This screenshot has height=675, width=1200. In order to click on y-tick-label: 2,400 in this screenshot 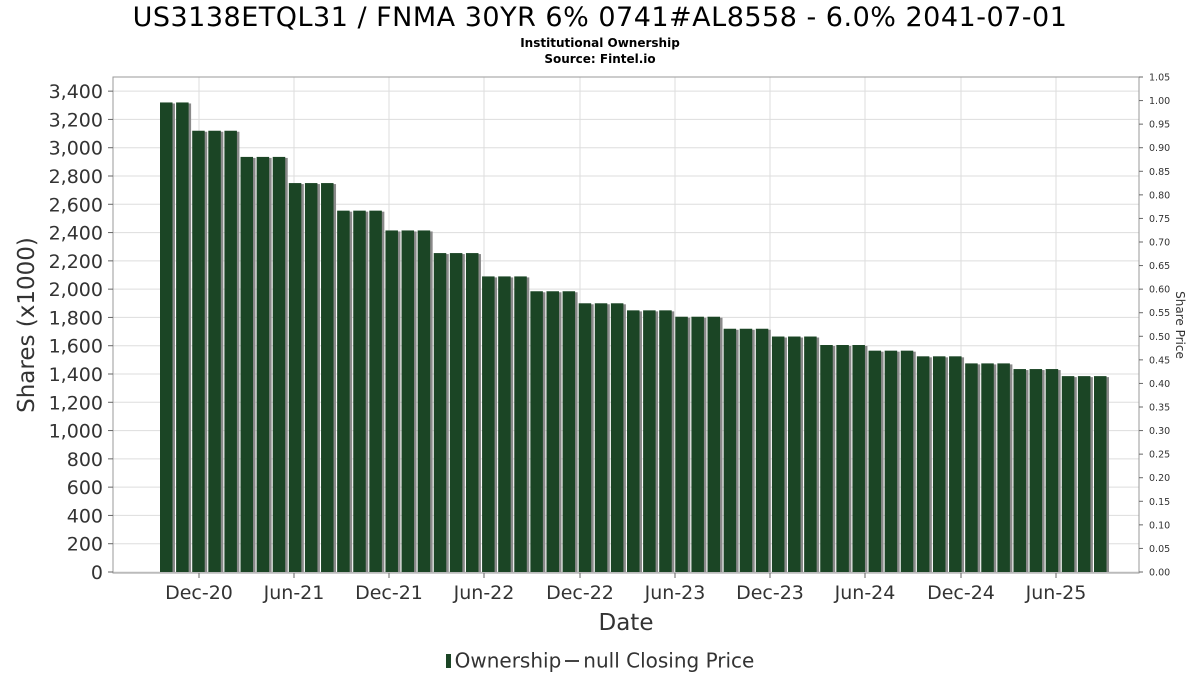, I will do `click(76, 234)`.